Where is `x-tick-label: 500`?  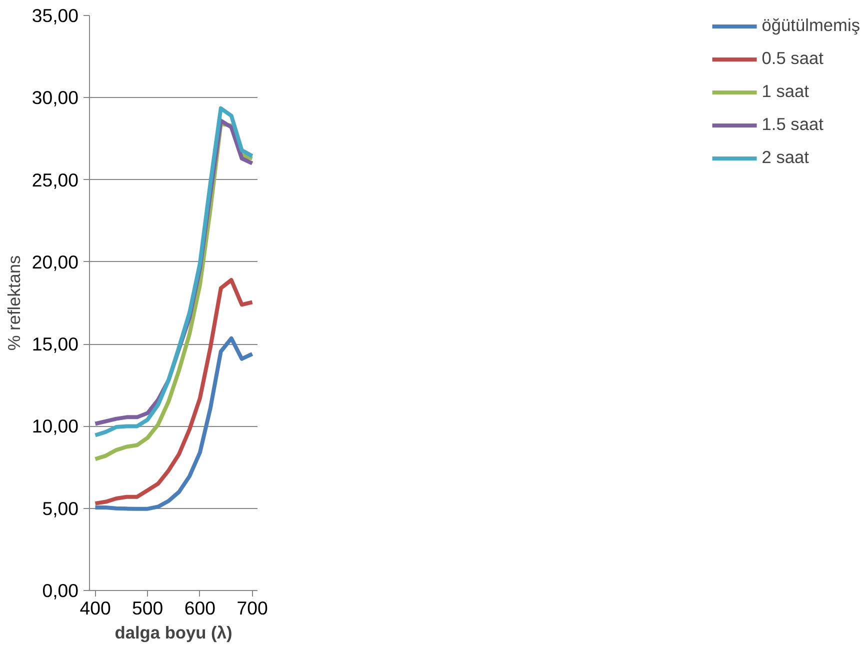
x-tick-label: 500 is located at coordinates (148, 608).